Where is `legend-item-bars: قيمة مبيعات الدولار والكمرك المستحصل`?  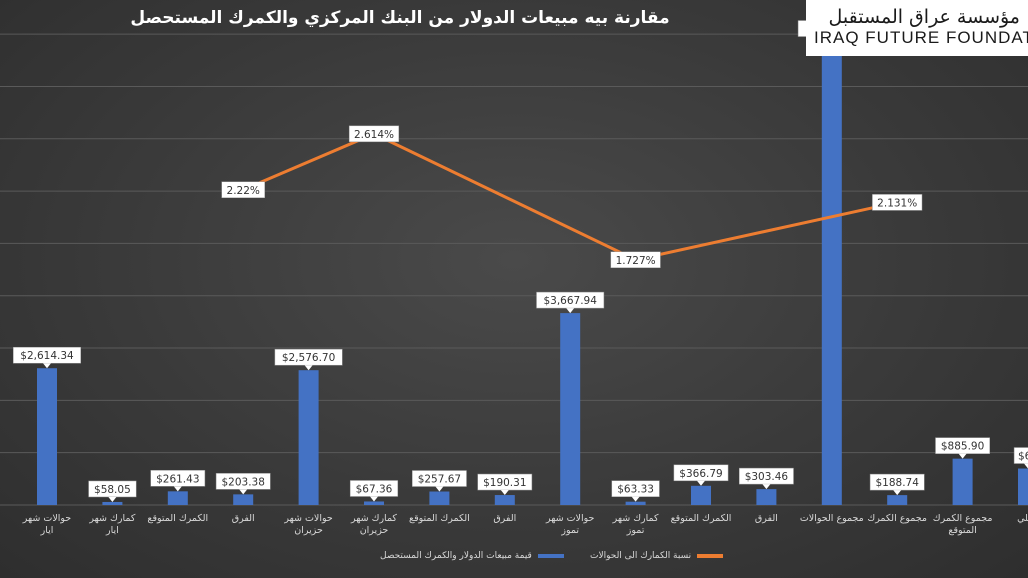
legend-item-bars: قيمة مبيعات الدولار والكمرك المستحصل is located at coordinates (472, 556).